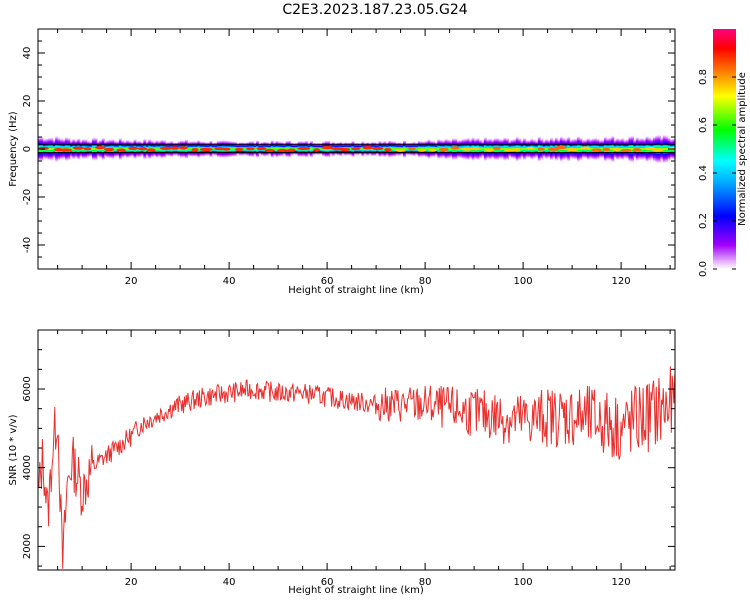 The height and width of the screenshot is (600, 750). Describe the element at coordinates (703, 173) in the screenshot. I see `colorbar-tick-label: 0.4` at that location.